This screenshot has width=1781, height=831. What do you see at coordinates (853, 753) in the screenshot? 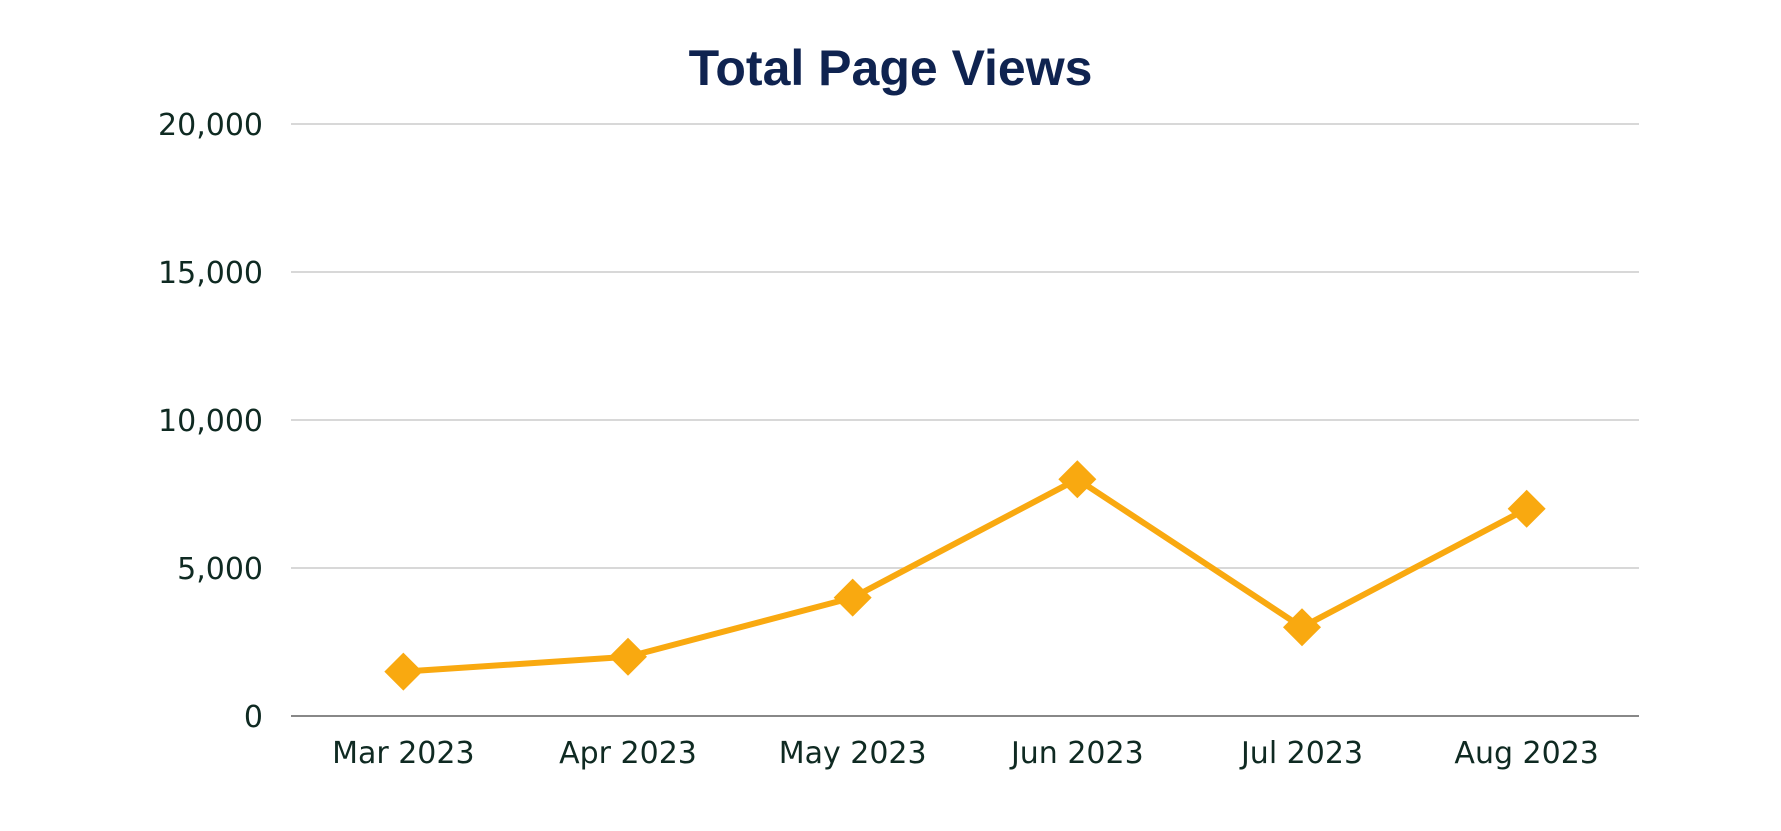
I see `x-tick-label: May 2023` at bounding box center [853, 753].